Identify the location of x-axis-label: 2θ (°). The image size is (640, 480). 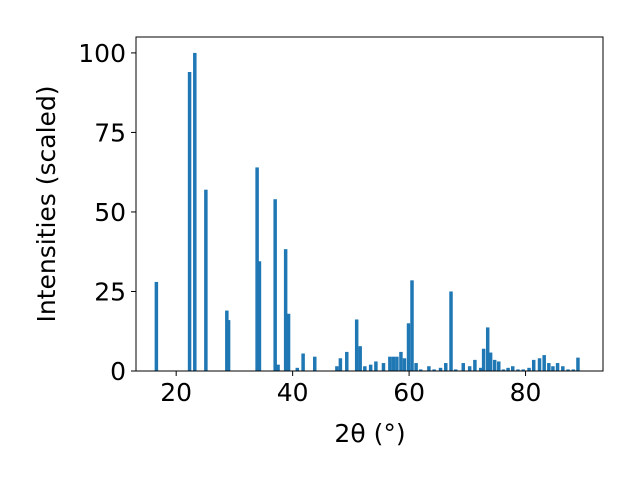
(369, 433).